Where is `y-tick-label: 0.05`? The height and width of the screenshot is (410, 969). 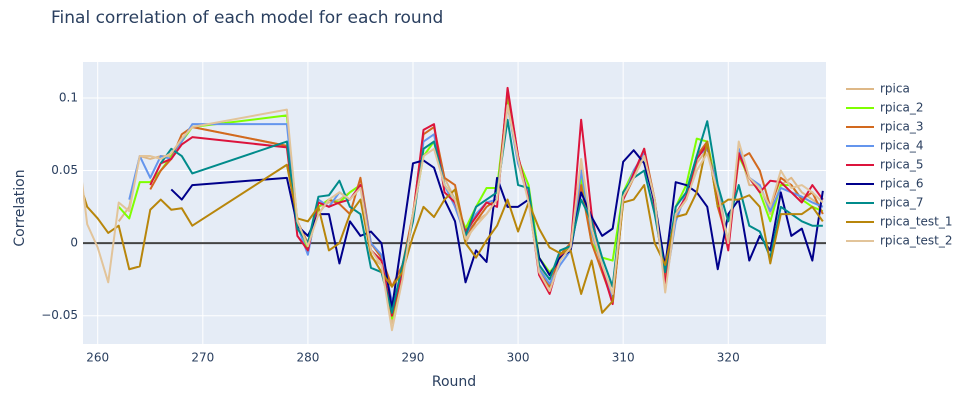 y-tick-label: 0.05 is located at coordinates (64, 170).